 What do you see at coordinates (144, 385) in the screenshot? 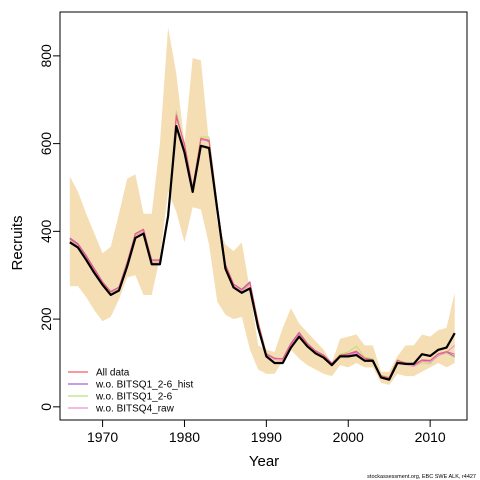
I see `legend-label: w.o. BITSQ1_2-6_hist` at bounding box center [144, 385].